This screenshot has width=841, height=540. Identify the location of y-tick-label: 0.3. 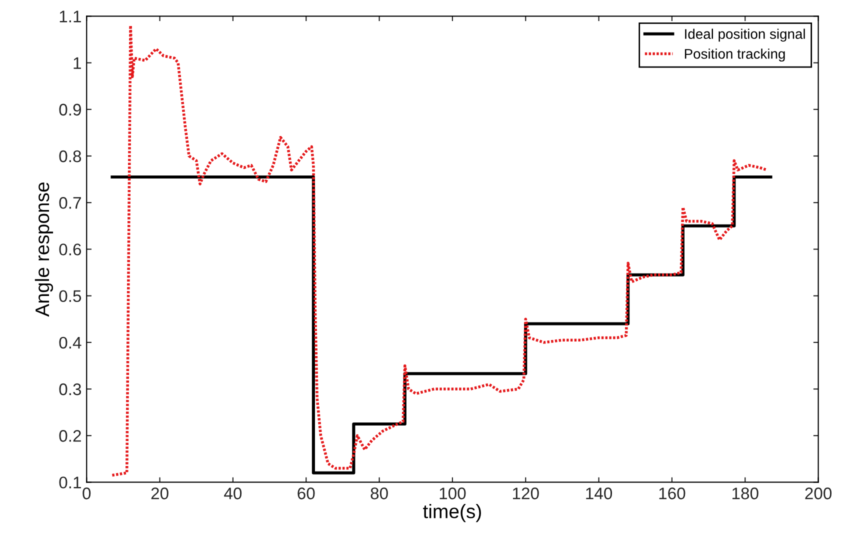
(70, 389).